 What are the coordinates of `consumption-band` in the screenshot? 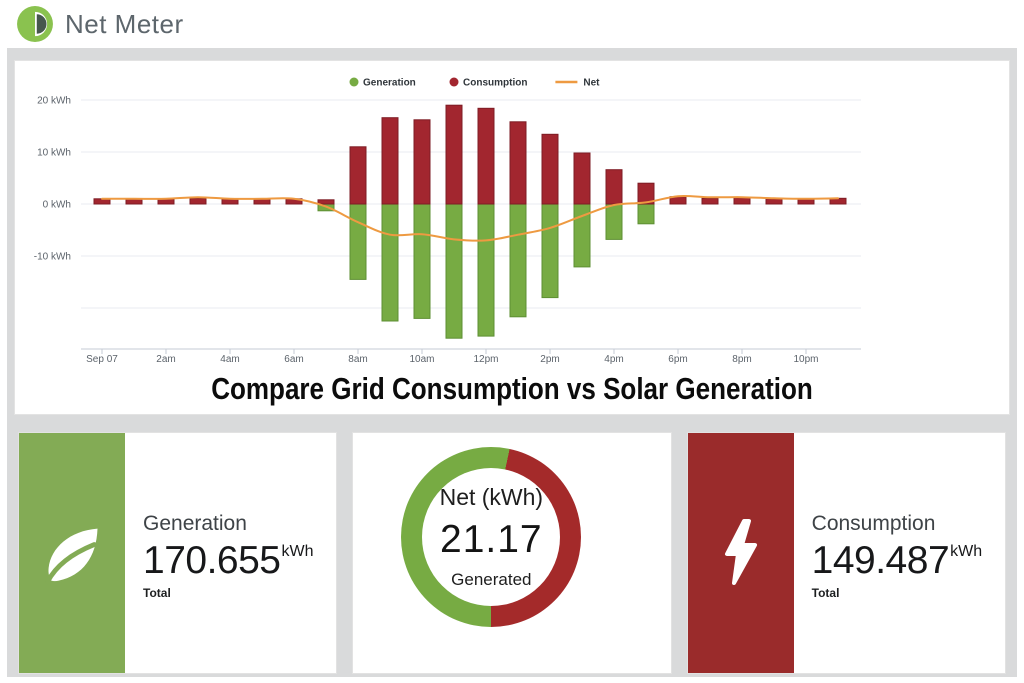 It's located at (740, 553).